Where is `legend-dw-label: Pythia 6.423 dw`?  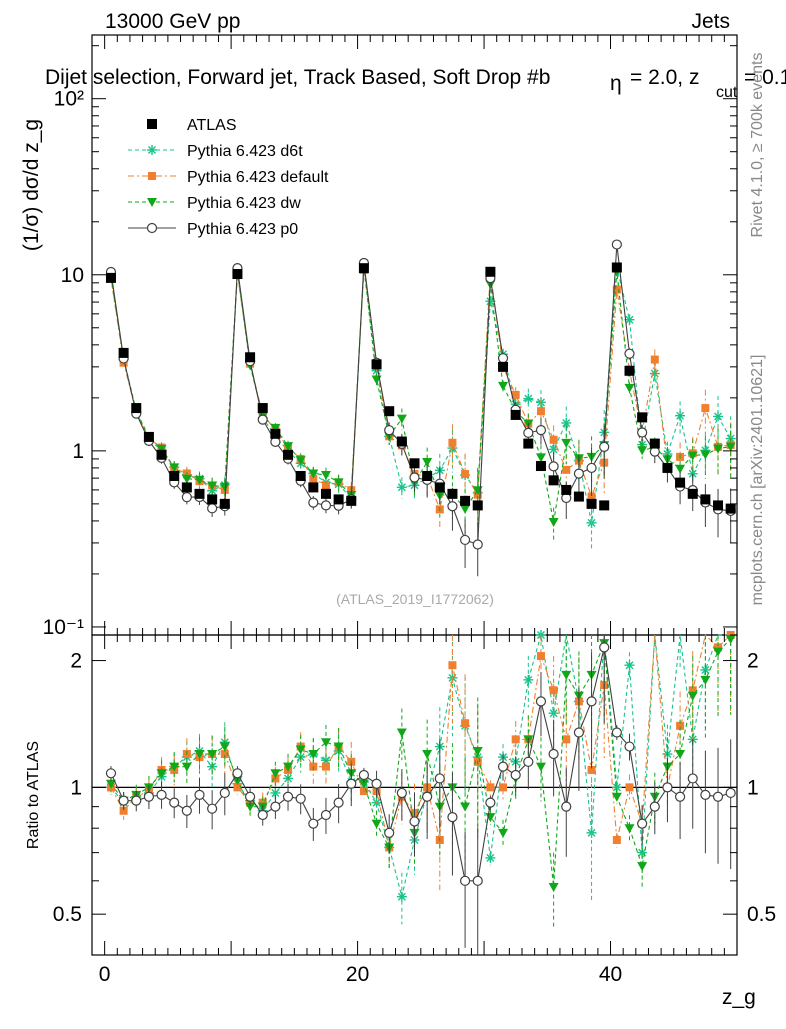 legend-dw-label: Pythia 6.423 dw is located at coordinates (244, 203).